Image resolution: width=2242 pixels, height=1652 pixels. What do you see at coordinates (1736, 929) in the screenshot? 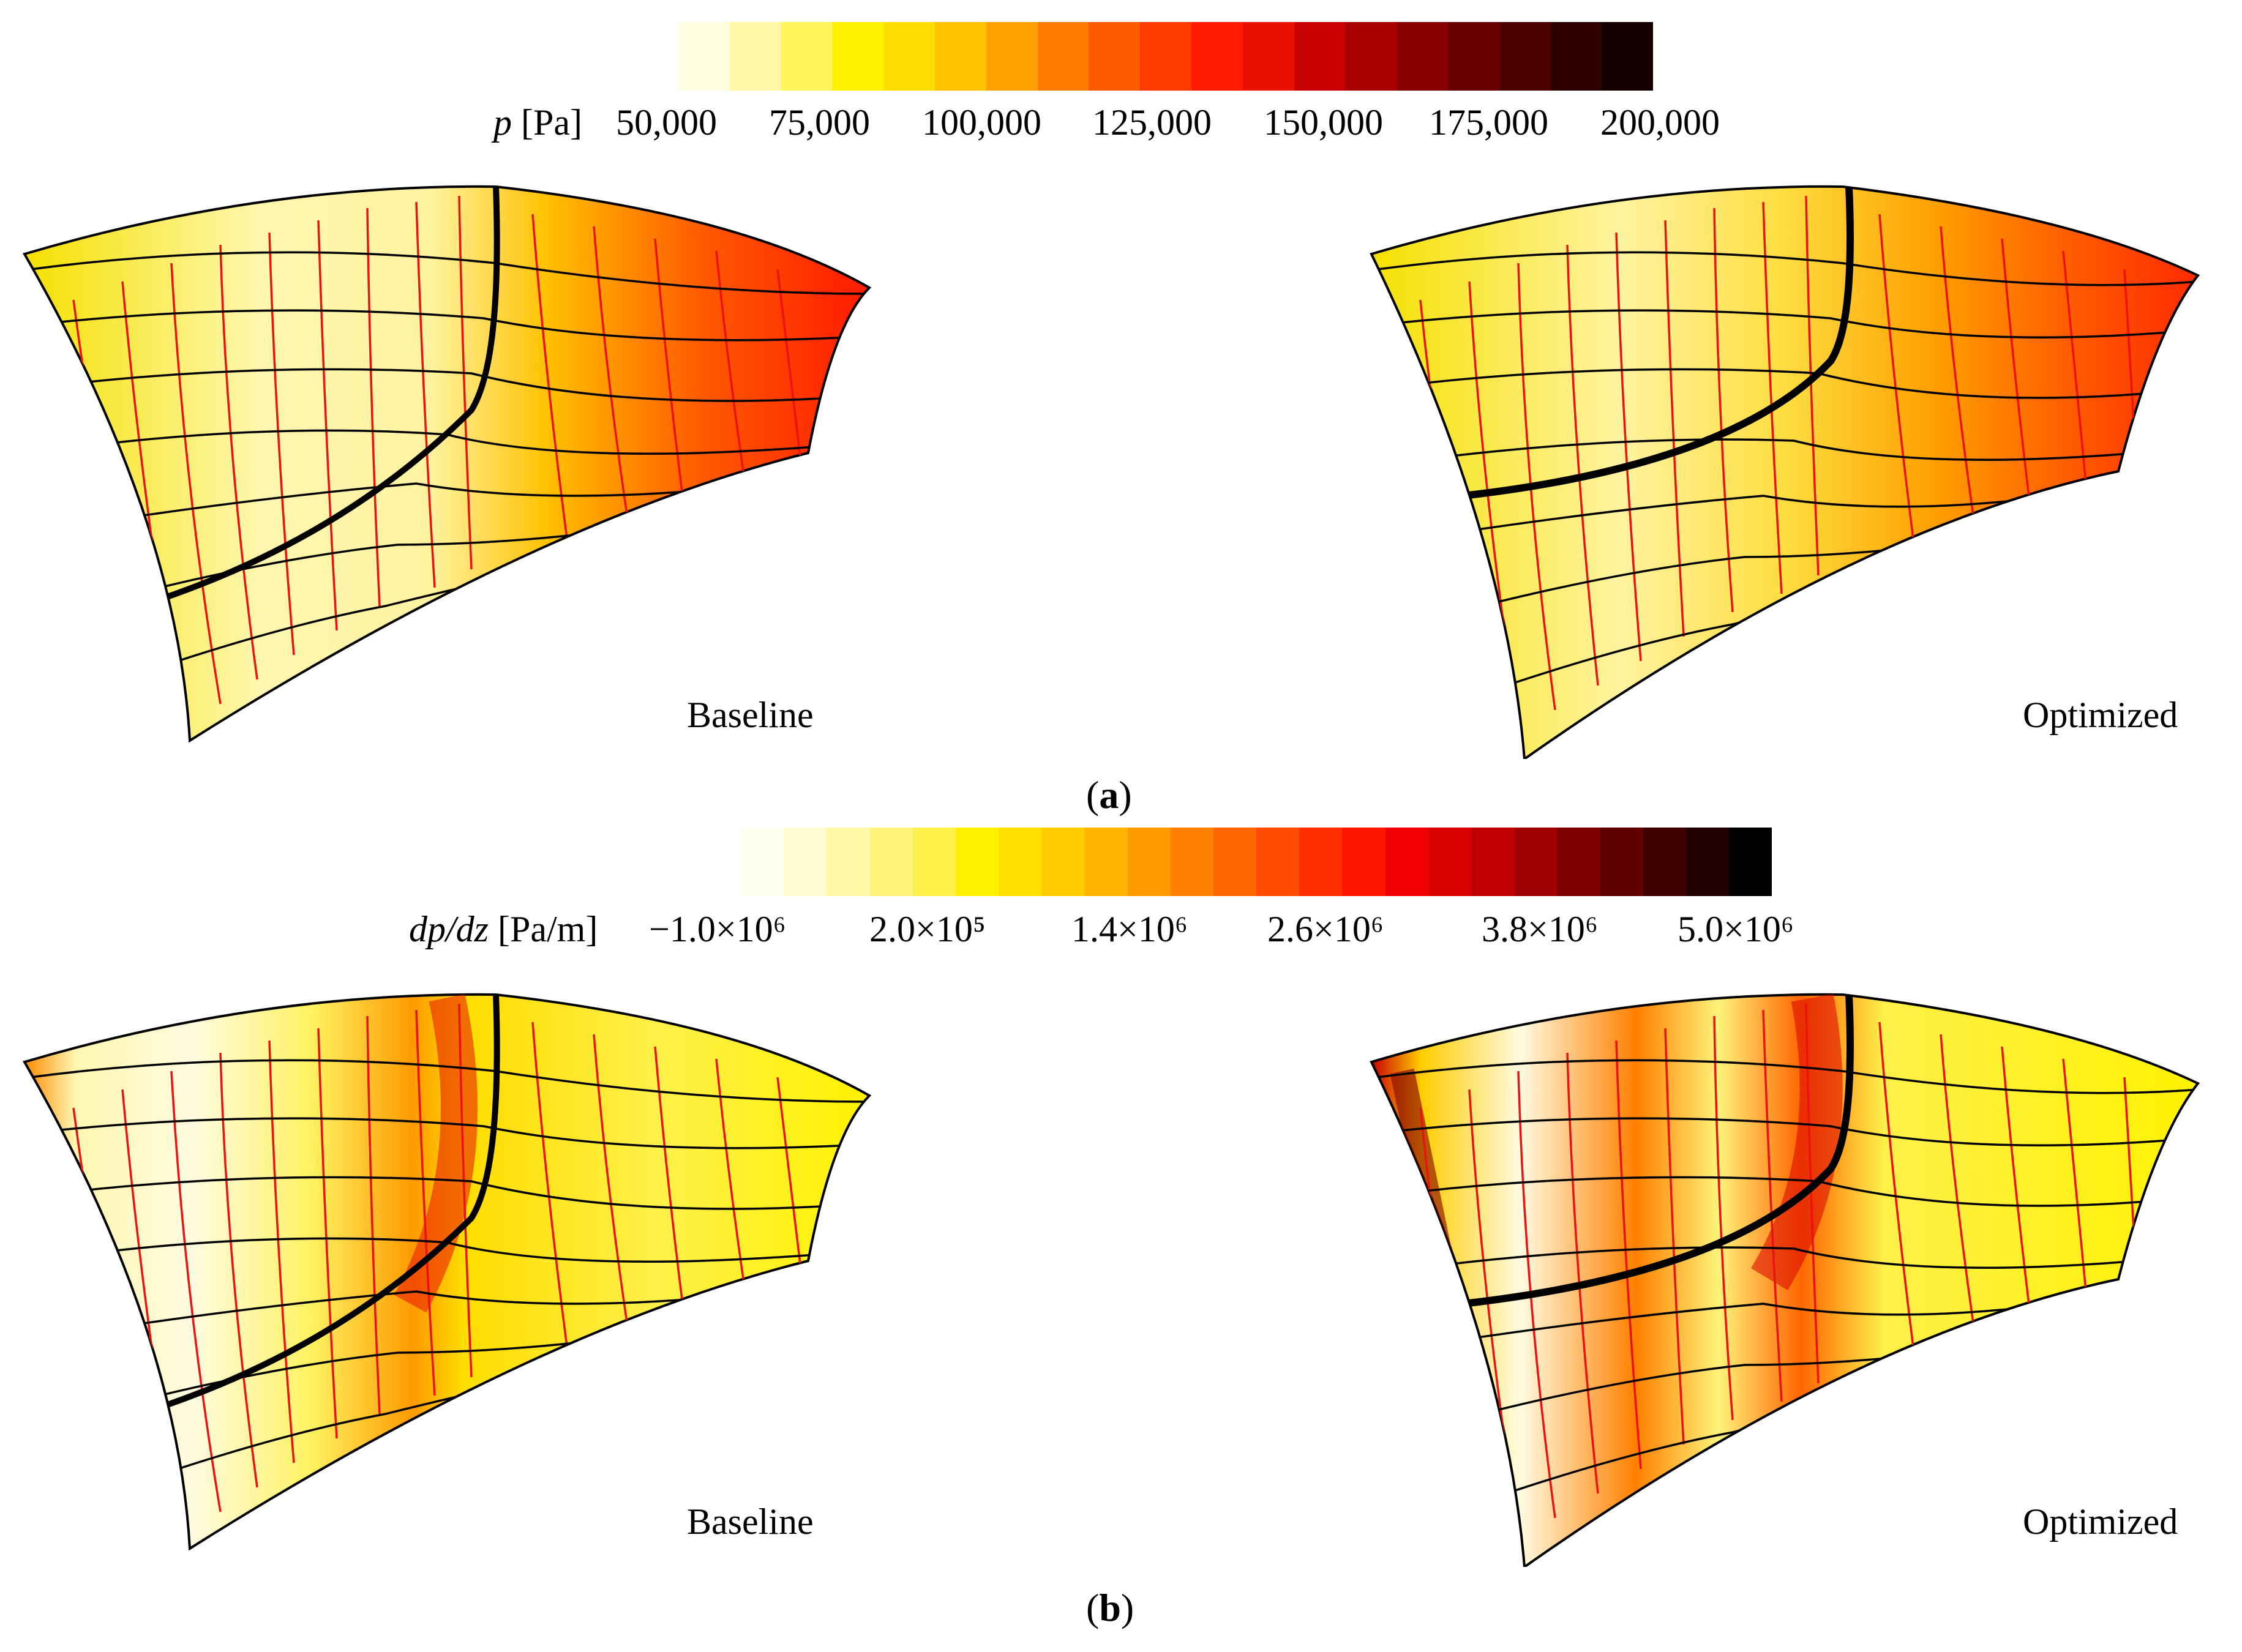
I see `colorbar-tick-label: 5.0×10⁶` at bounding box center [1736, 929].